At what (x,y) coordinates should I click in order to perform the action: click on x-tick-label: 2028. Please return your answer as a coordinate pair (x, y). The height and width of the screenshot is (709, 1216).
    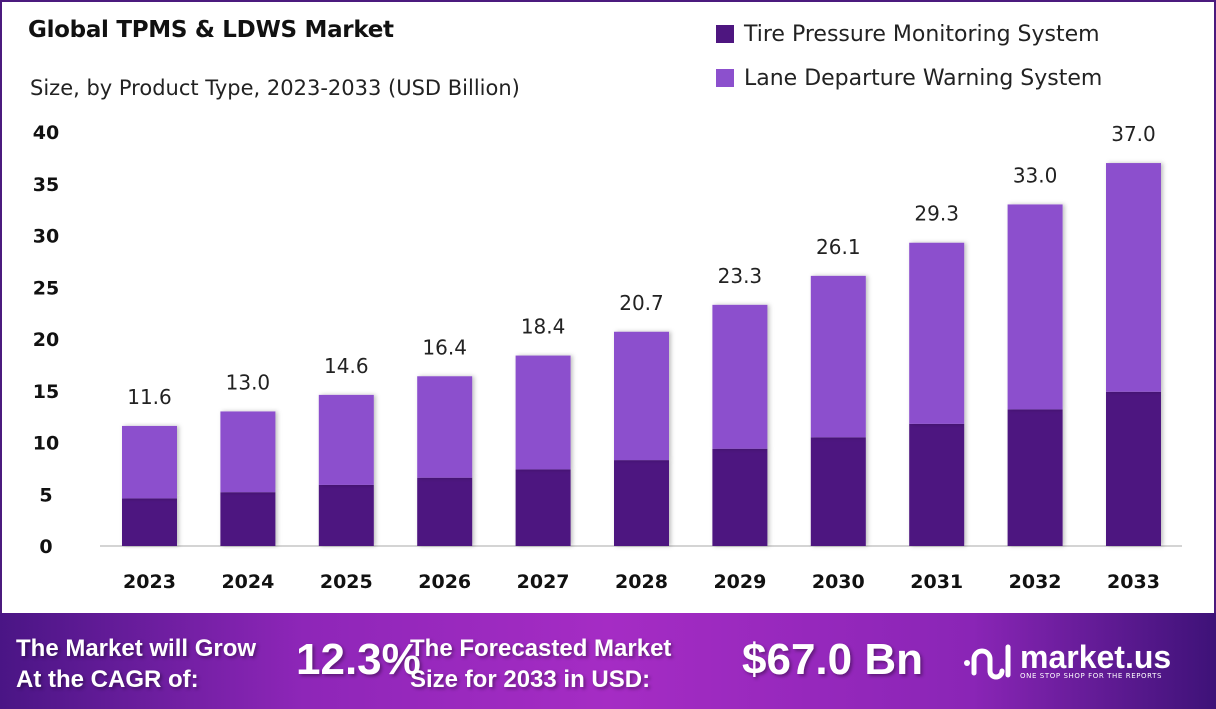
    Looking at the image, I should click on (641, 582).